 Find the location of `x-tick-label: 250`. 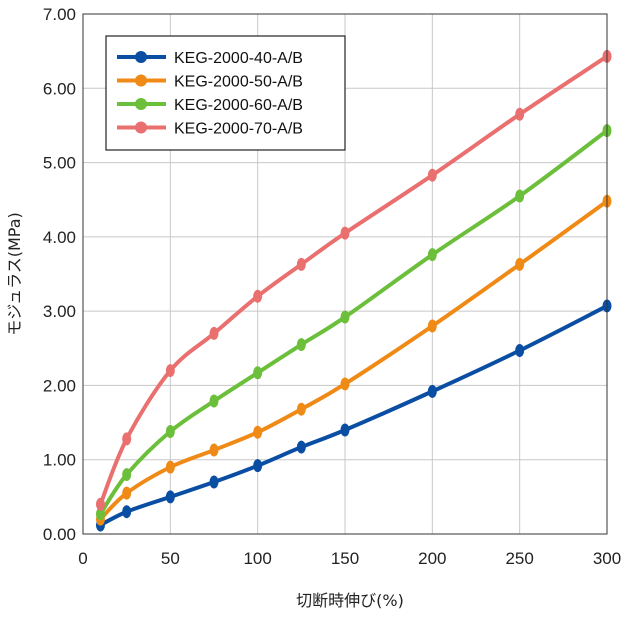

x-tick-label: 250 is located at coordinates (519, 558).